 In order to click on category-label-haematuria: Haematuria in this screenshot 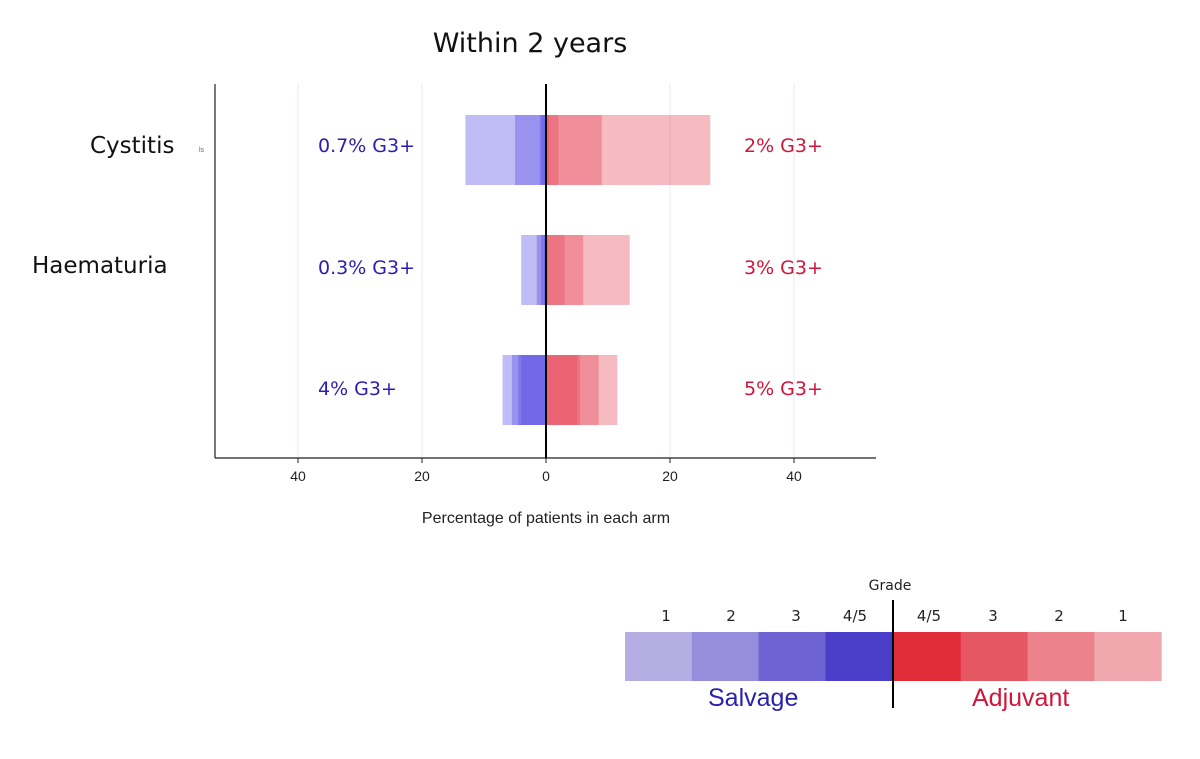, I will do `click(100, 266)`.